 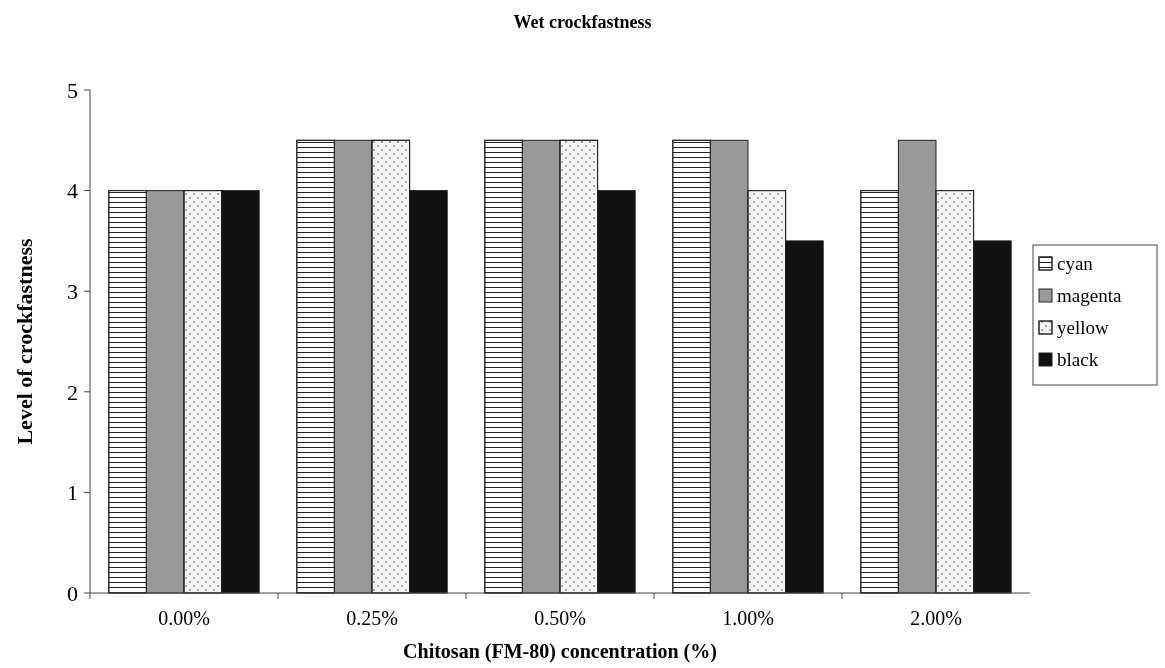 I want to click on y-tick-label: 4, so click(x=72, y=191).